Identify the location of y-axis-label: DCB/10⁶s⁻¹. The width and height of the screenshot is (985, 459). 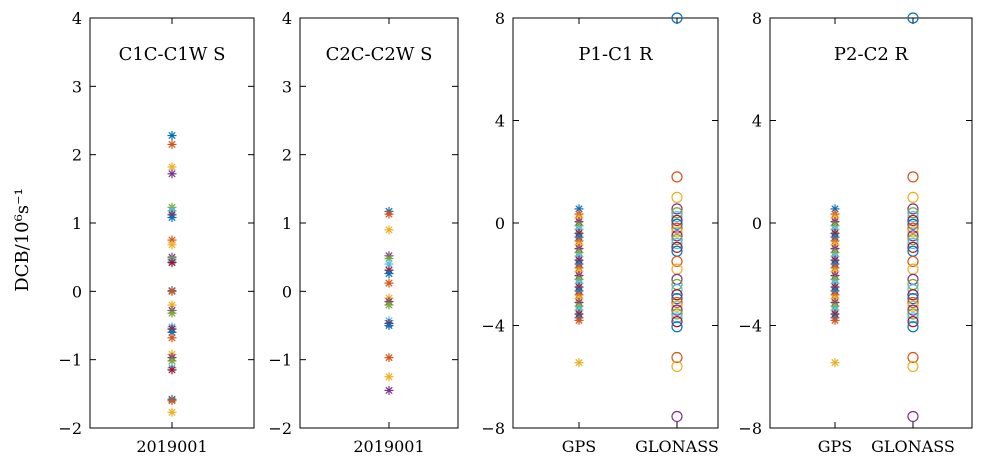
(22, 240).